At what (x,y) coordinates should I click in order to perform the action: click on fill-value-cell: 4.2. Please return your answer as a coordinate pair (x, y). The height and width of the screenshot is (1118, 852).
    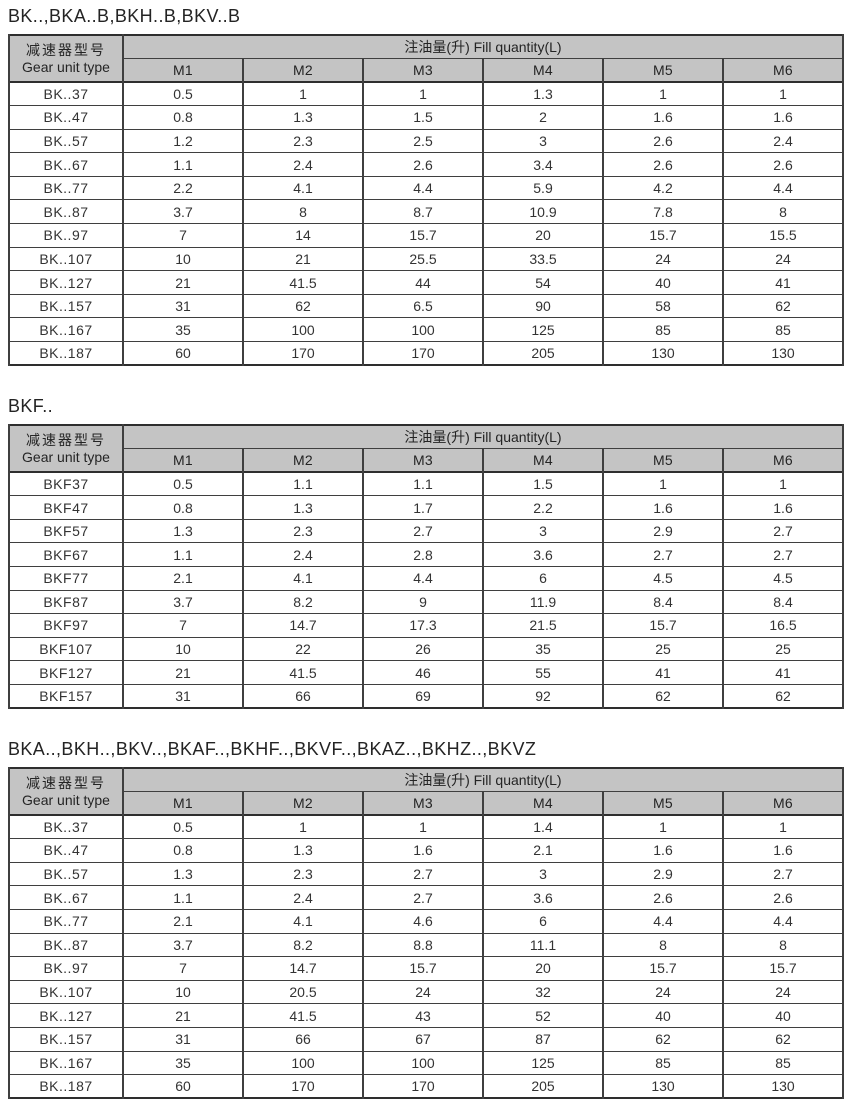
    Looking at the image, I should click on (663, 188).